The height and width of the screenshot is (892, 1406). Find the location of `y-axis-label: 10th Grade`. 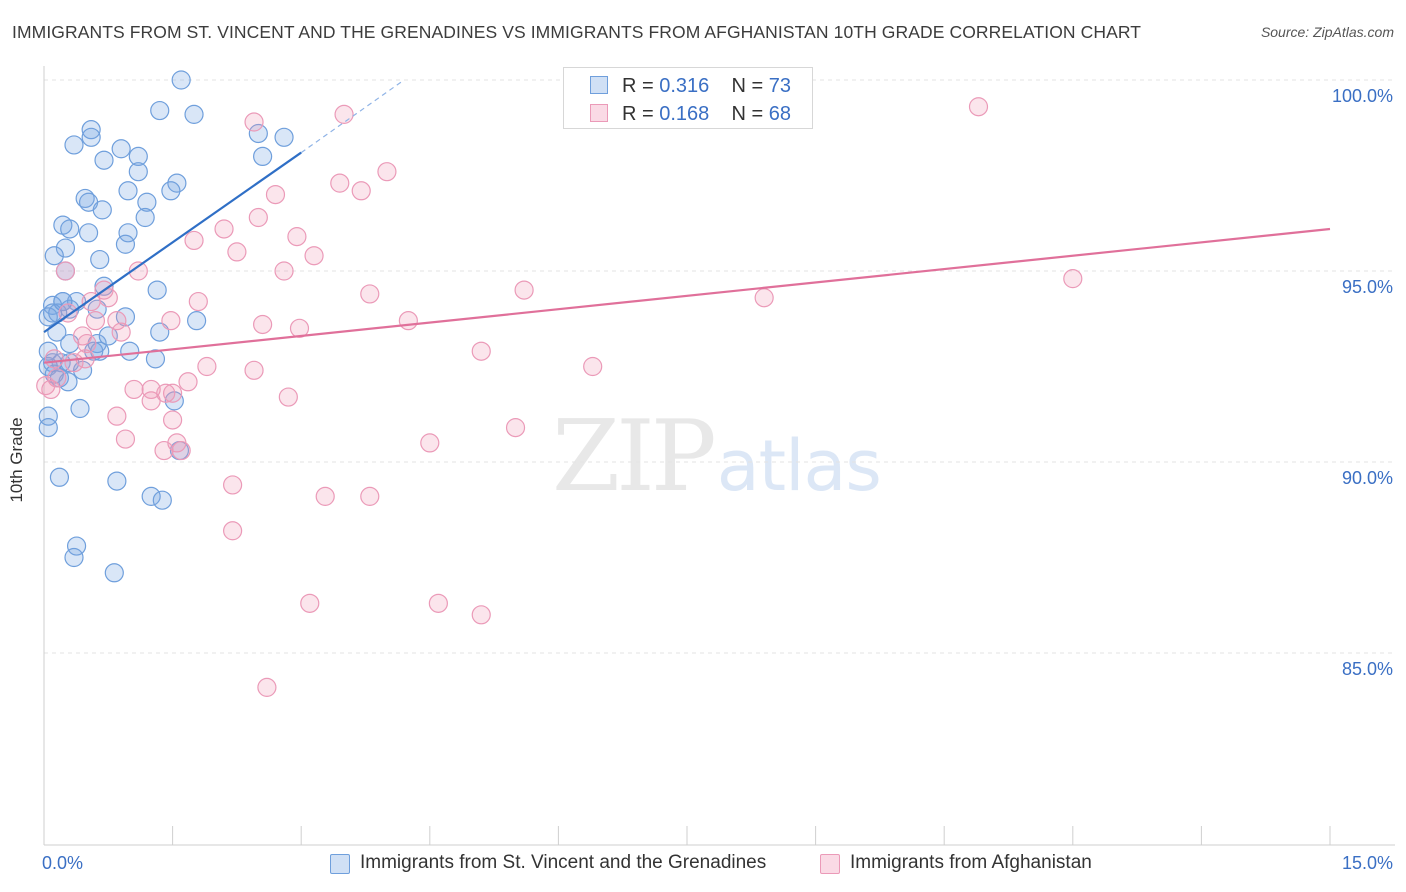

y-axis-label: 10th Grade is located at coordinates (16, 460).